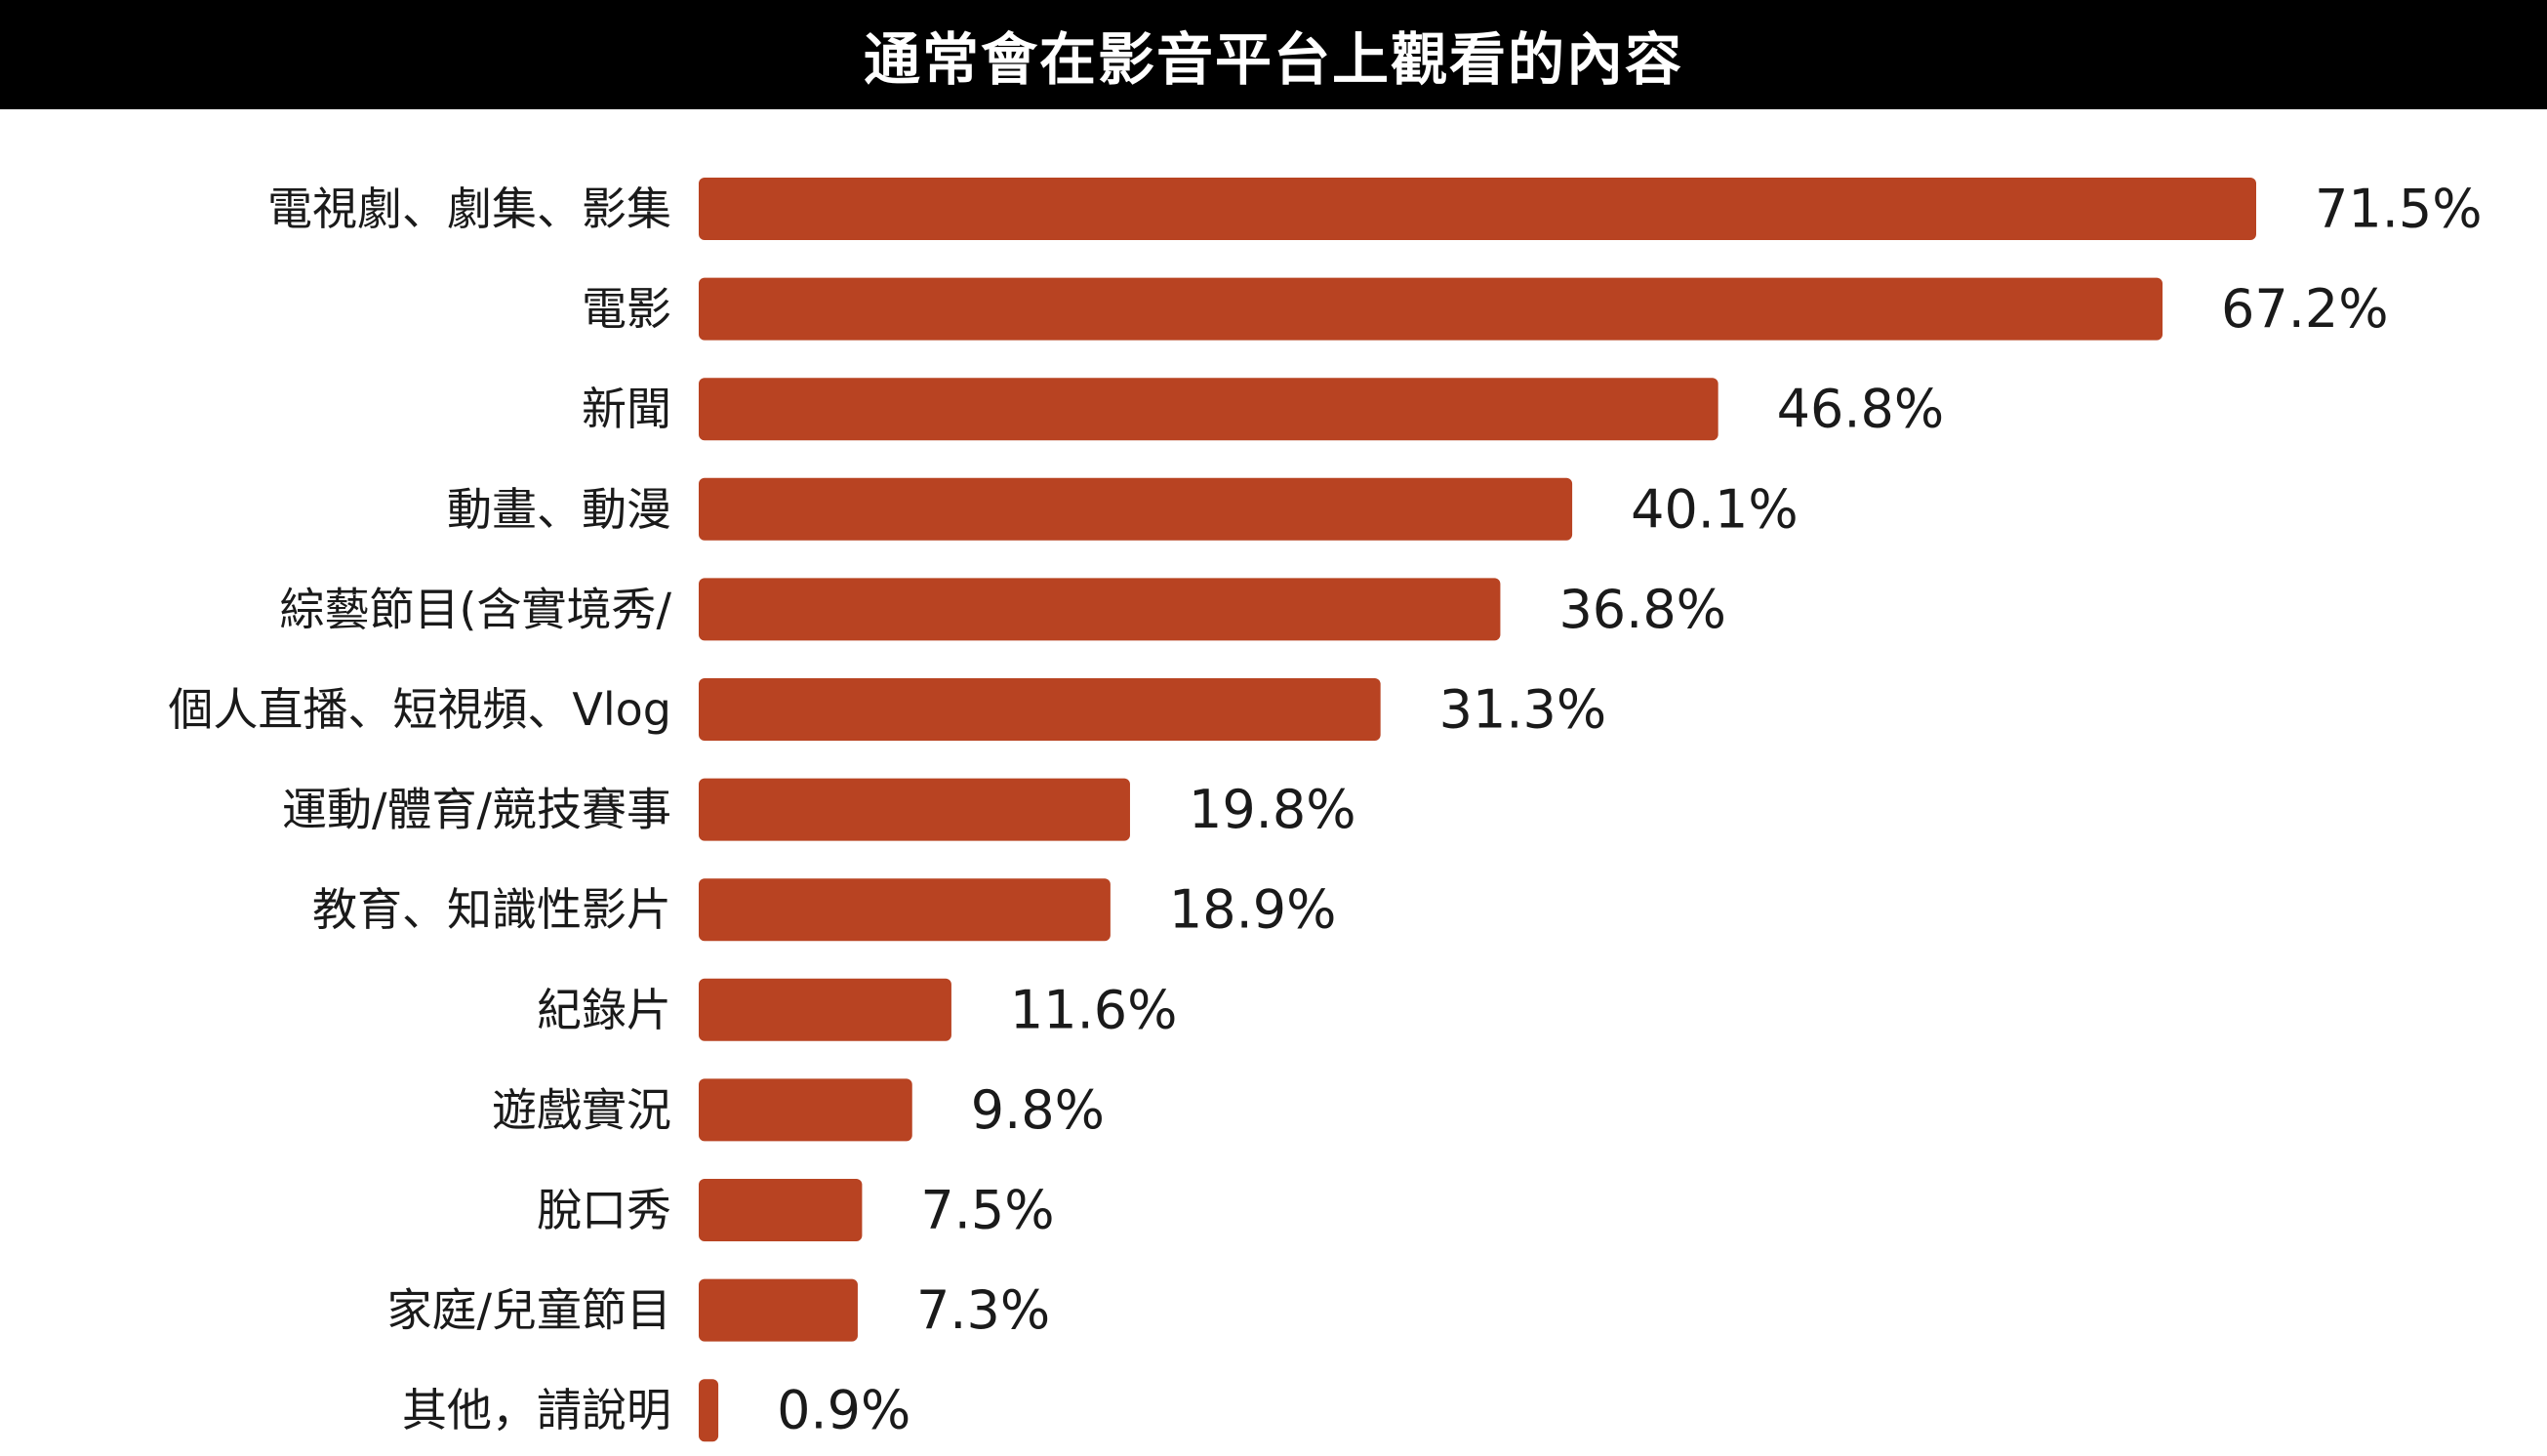 The image size is (2547, 1456). Describe the element at coordinates (1715, 509) in the screenshot. I see `value-label: 40.1%` at that location.